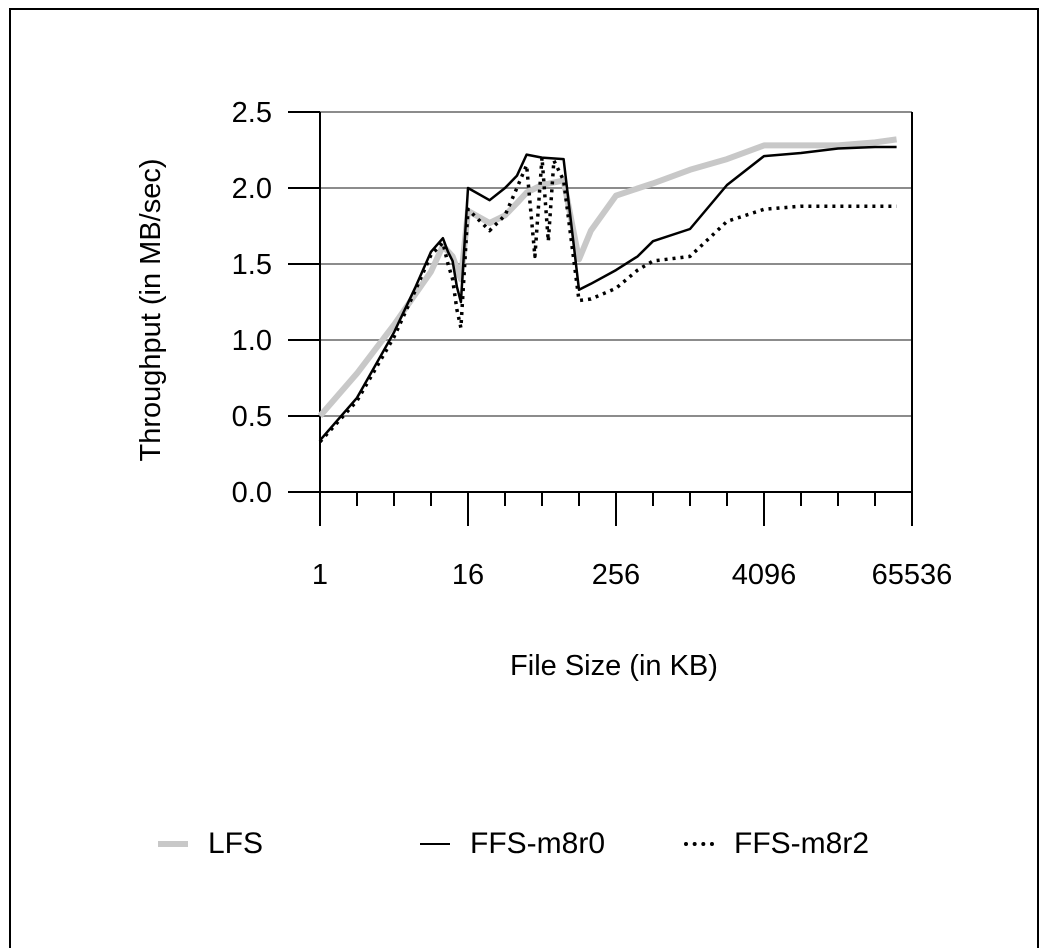 This screenshot has width=1052, height=948. What do you see at coordinates (616, 575) in the screenshot?
I see `x-tick-label: 256` at bounding box center [616, 575].